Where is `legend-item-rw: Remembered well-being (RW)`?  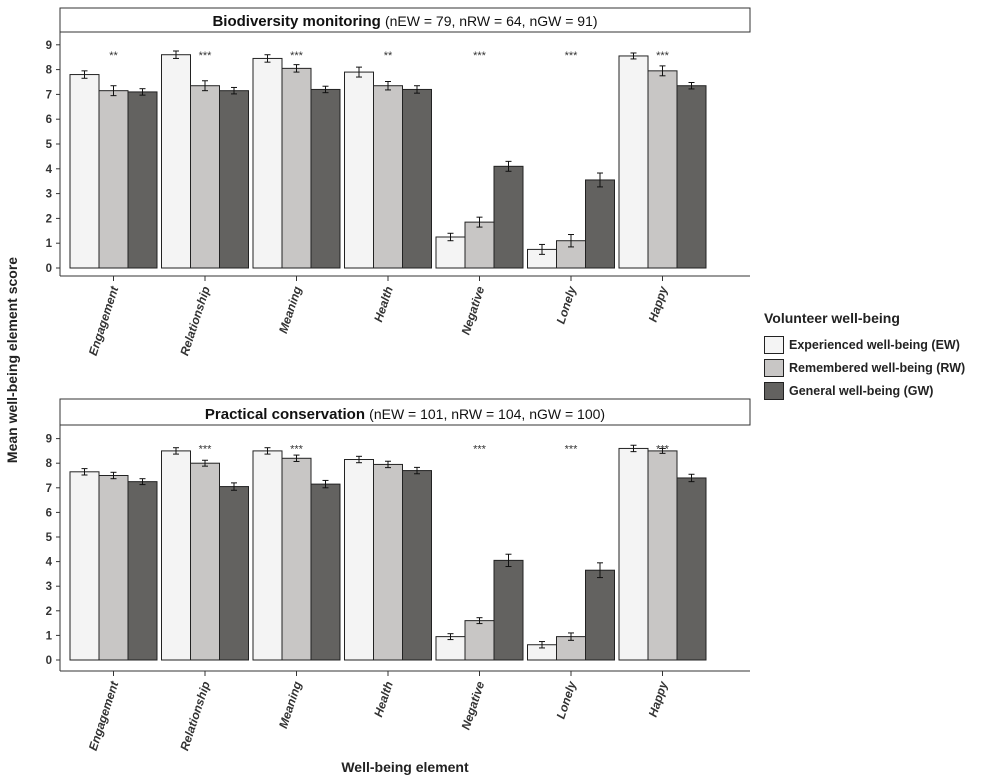
legend-item-rw: Remembered well-being (RW) is located at coordinates (880, 368).